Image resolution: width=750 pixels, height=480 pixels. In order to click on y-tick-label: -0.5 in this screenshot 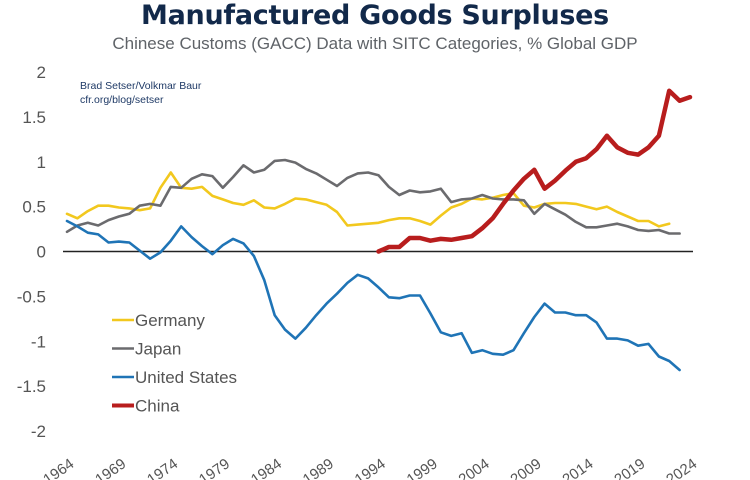, I will do `click(31, 296)`.